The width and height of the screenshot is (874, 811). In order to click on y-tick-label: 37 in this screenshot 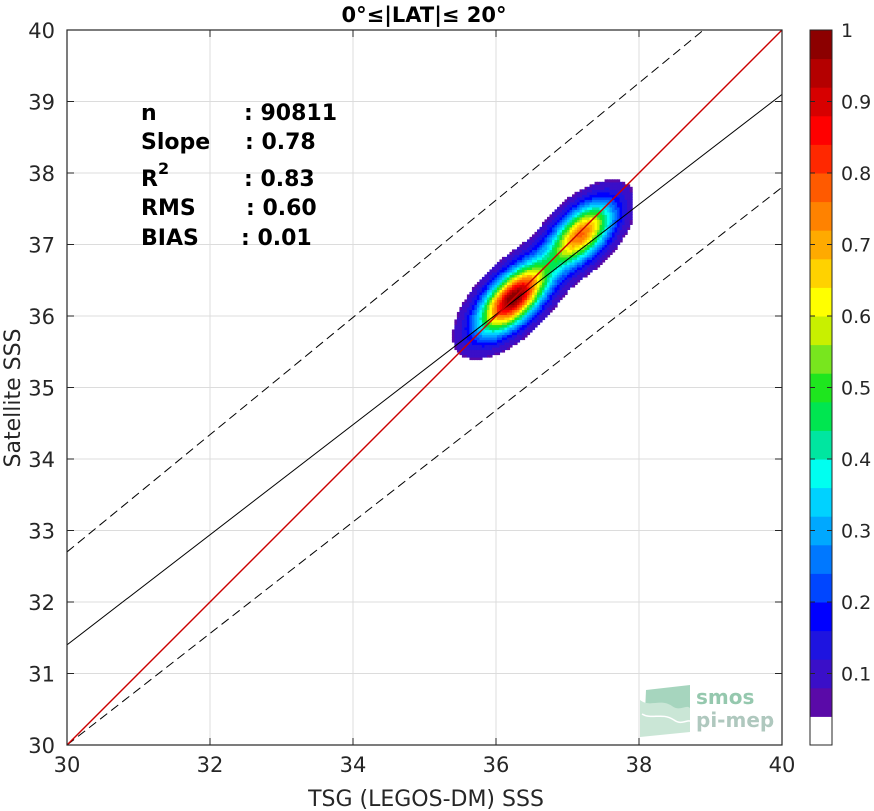, I will do `click(41, 246)`.